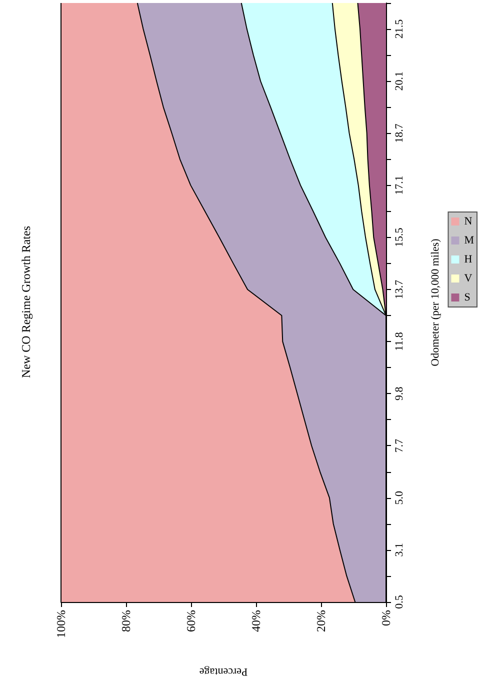  What do you see at coordinates (61, 624) in the screenshot?
I see `x-tick-label: 100%` at bounding box center [61, 624].